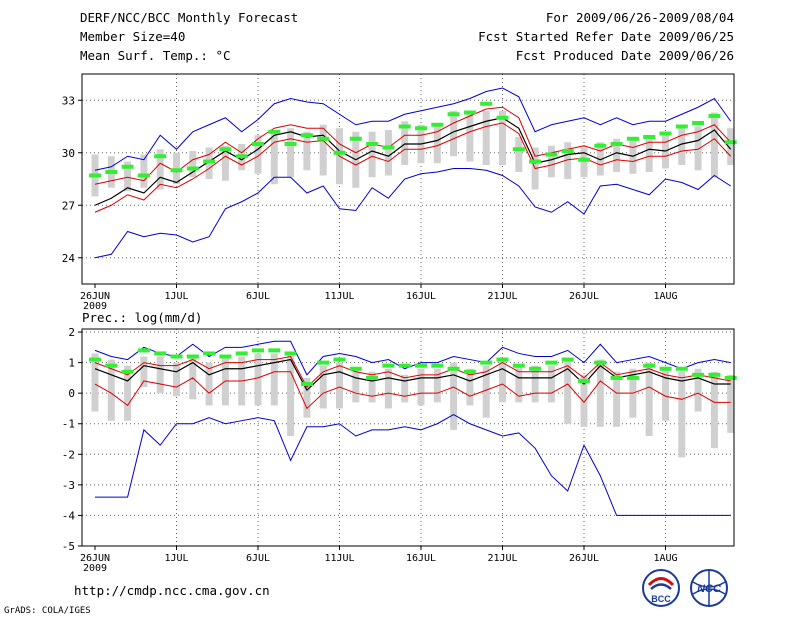 Image resolution: width=800 pixels, height=618 pixels. Describe the element at coordinates (661, 599) in the screenshot. I see `bcc-logo-text: BCC` at that location.